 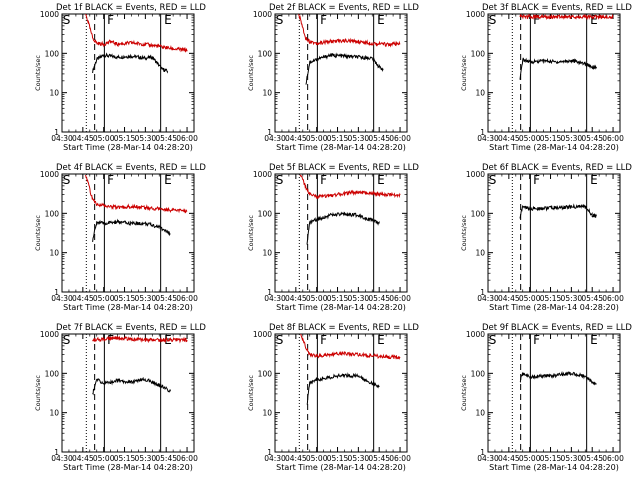 I want to click on panel-title: Det 4f BLACK = Events, RED = LLD, so click(x=131, y=168).